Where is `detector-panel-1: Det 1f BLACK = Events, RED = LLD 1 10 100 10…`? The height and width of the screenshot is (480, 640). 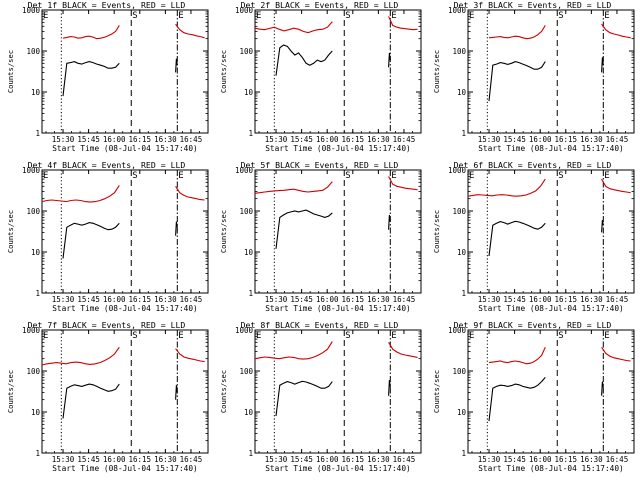
detector-panel-1: Det 1f BLACK = Events, RED = LLD 1 10 100 10… is located at coordinates (106, 80).